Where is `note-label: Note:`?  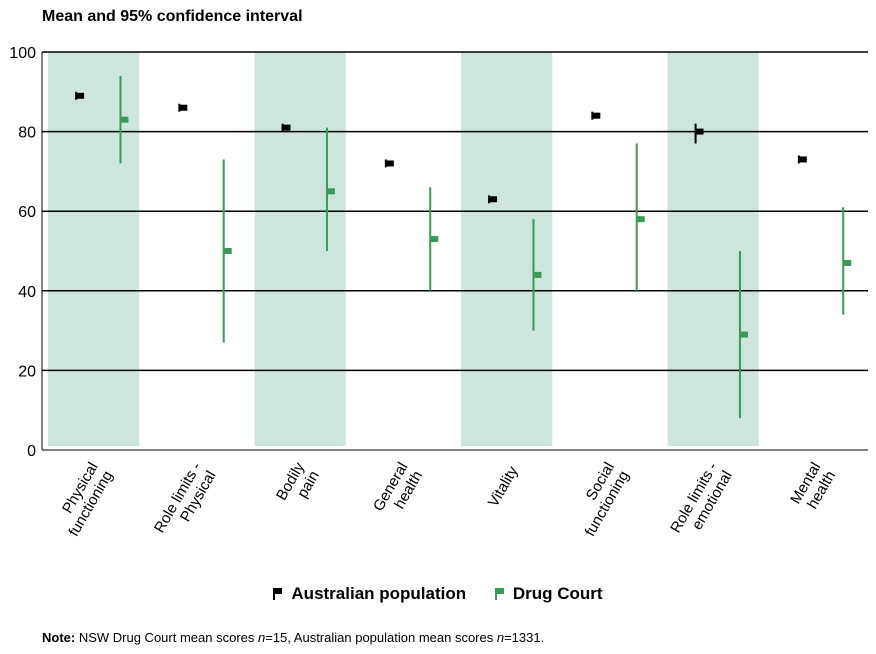 note-label: Note: is located at coordinates (59, 637).